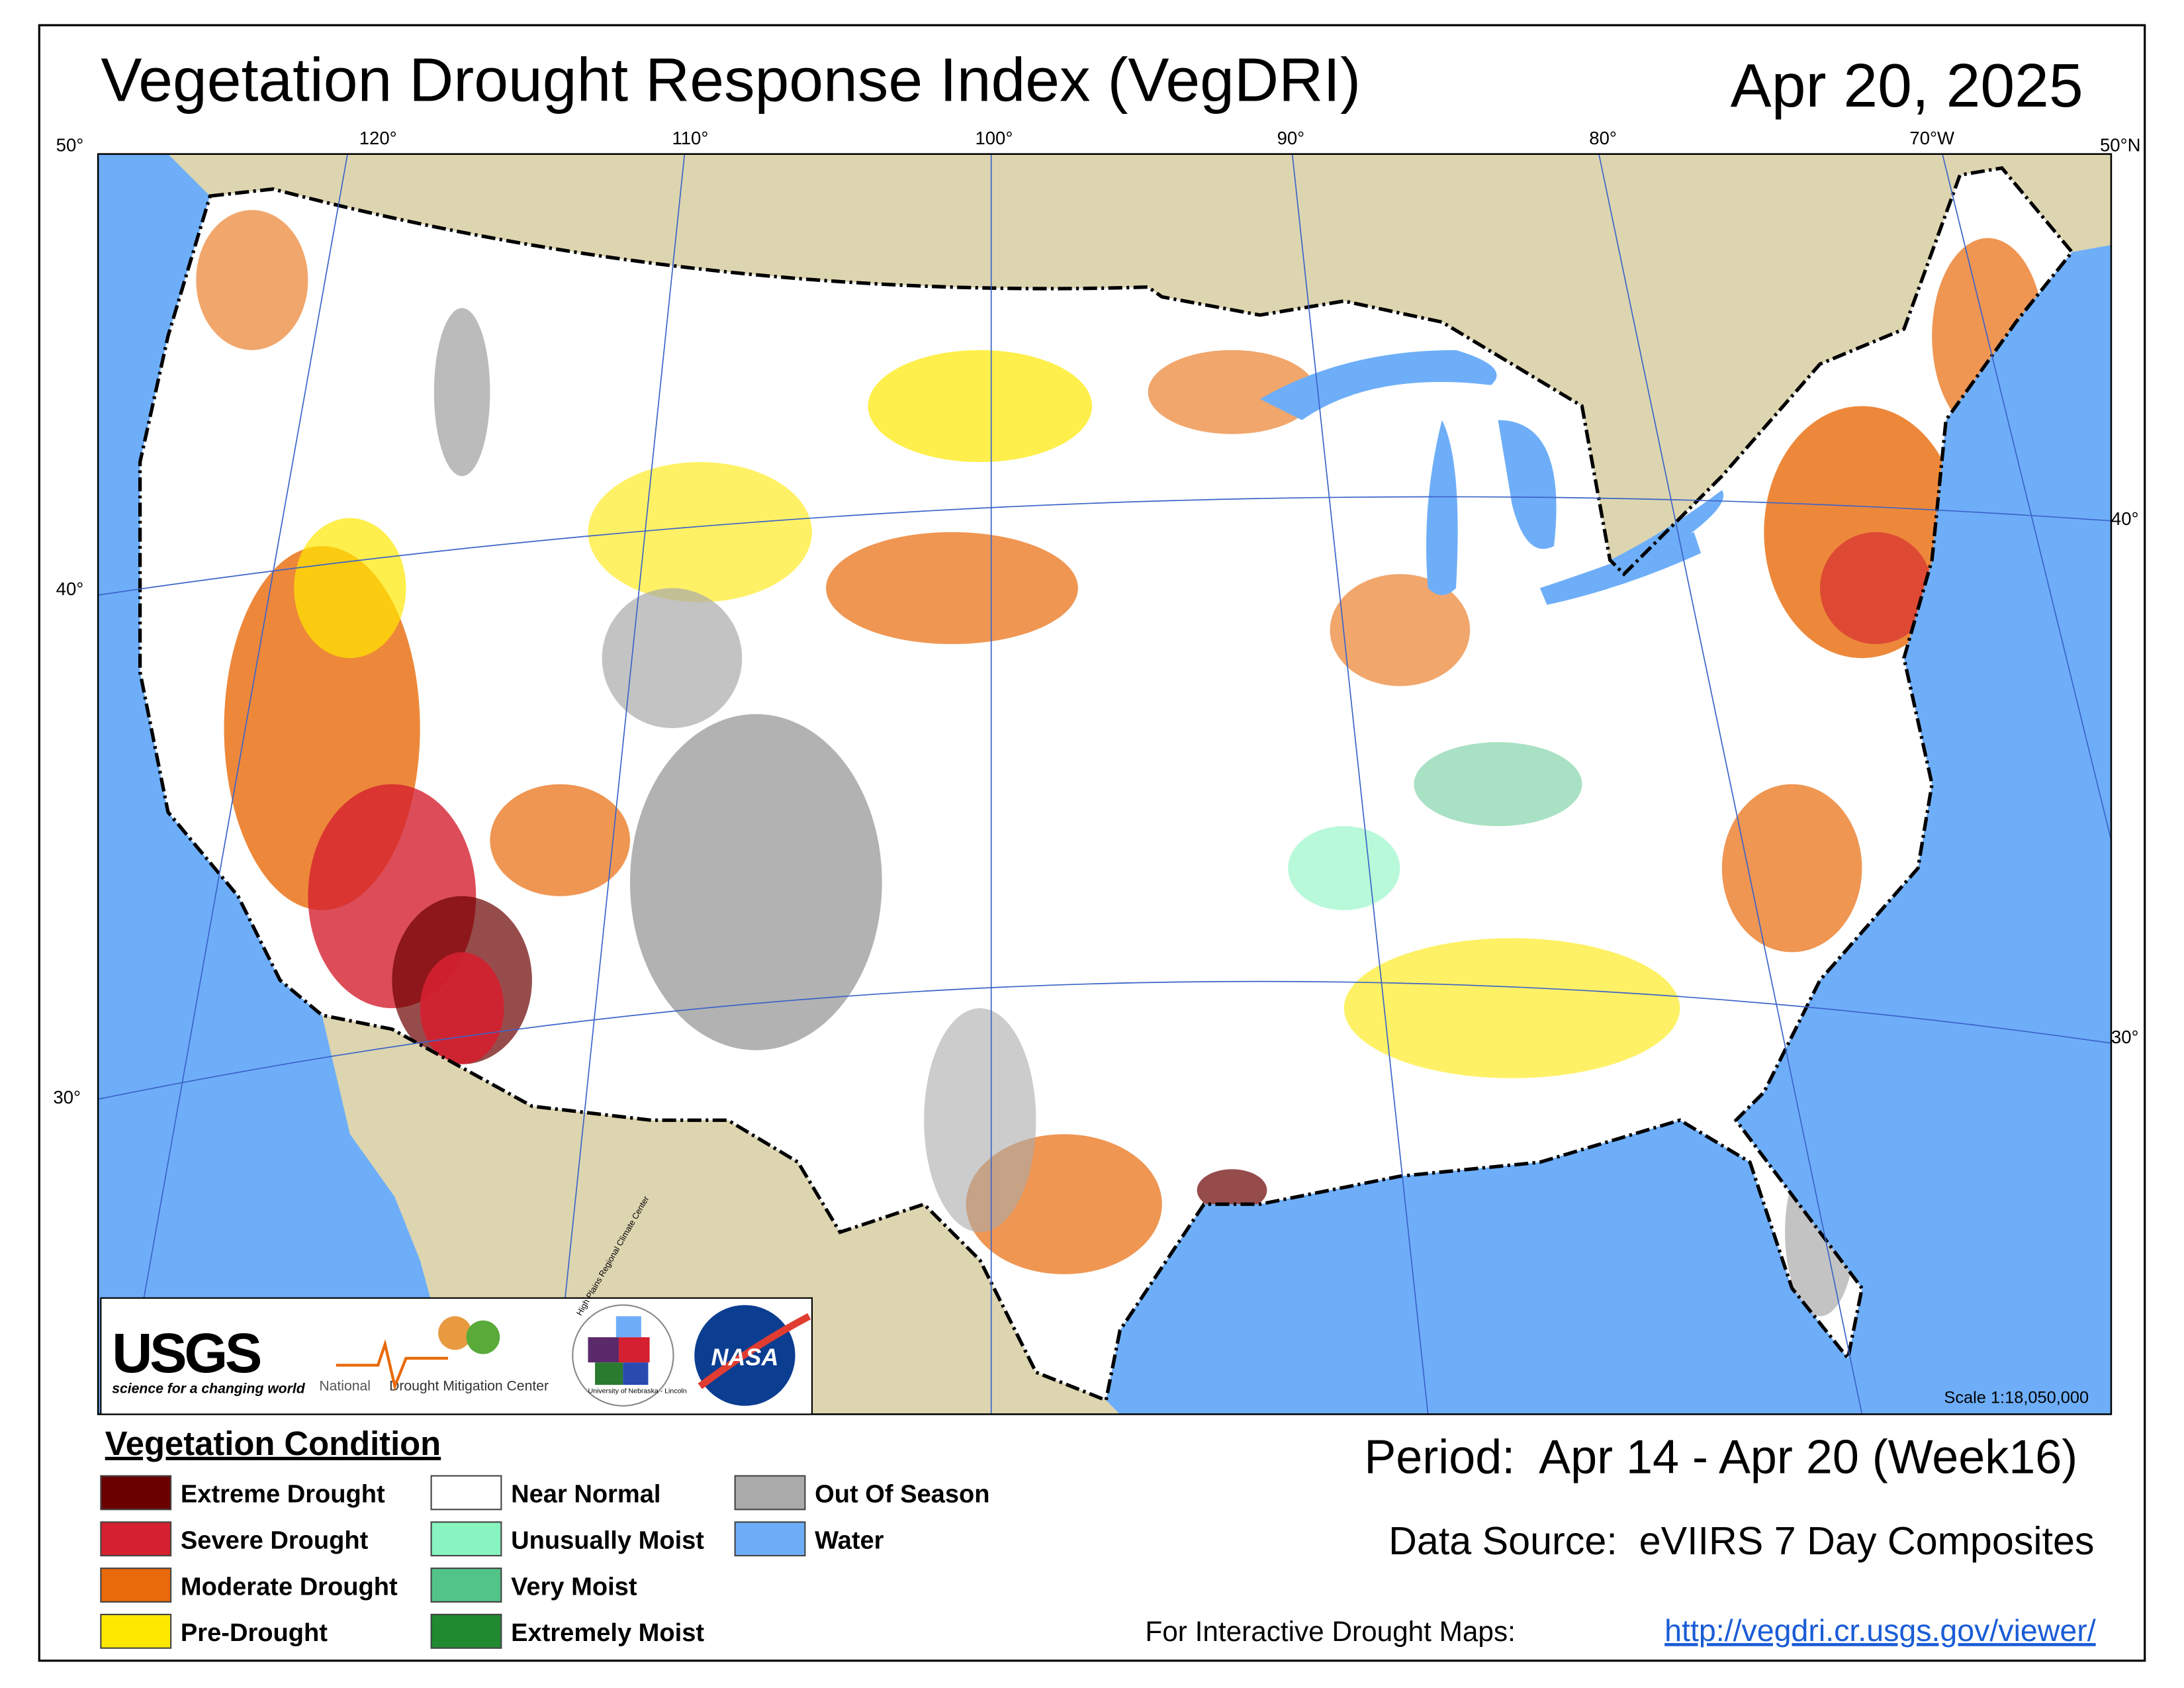 The image size is (2184, 1688). Describe the element at coordinates (1330, 1631) in the screenshot. I see `interactive-label: For Interactive Drought Maps:` at that location.